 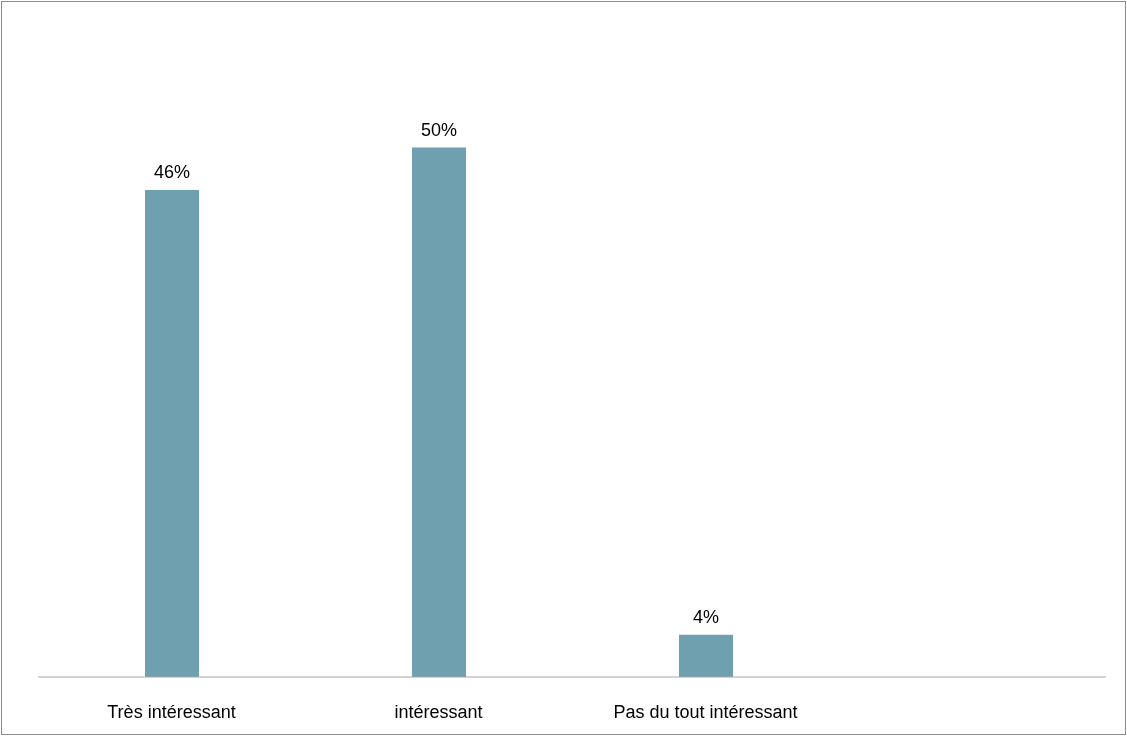 What do you see at coordinates (706, 616) in the screenshot?
I see `data-label: 4%` at bounding box center [706, 616].